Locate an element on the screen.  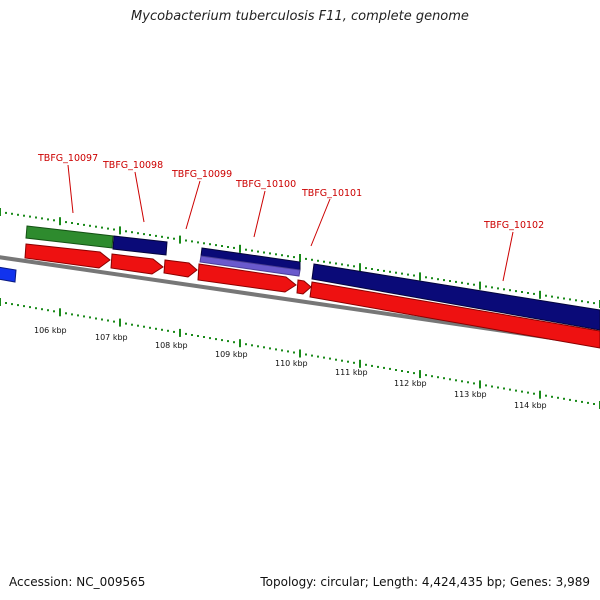
scale-label-110: 110 kbp is located at coordinates (291, 363).